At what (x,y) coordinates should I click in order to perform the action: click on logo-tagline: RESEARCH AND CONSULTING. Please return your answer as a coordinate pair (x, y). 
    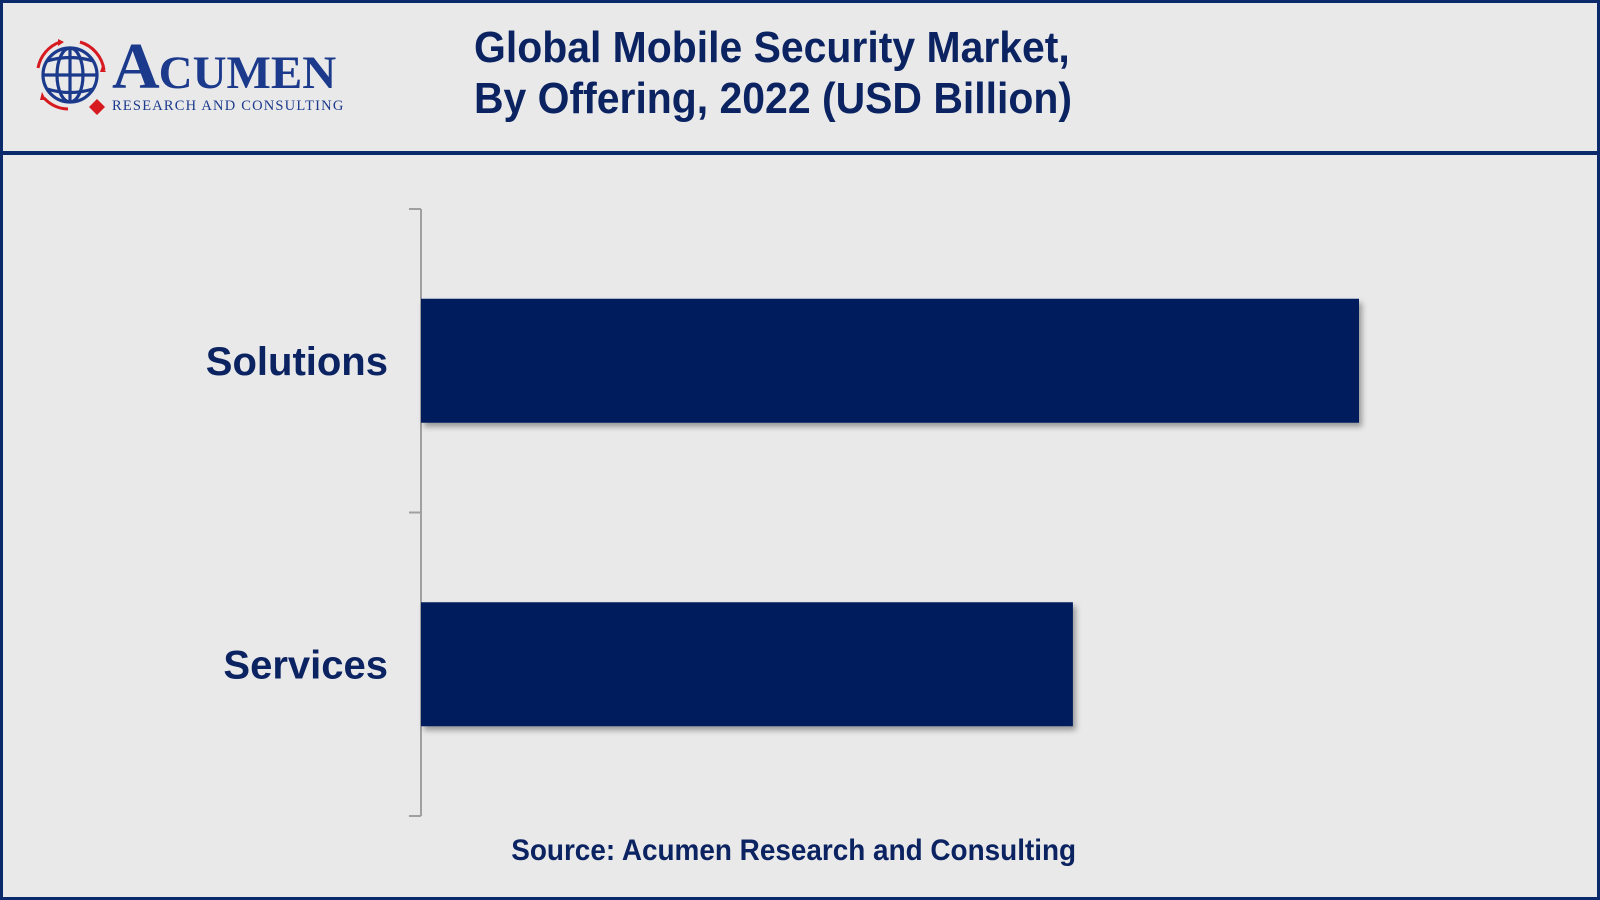
    Looking at the image, I should click on (228, 106).